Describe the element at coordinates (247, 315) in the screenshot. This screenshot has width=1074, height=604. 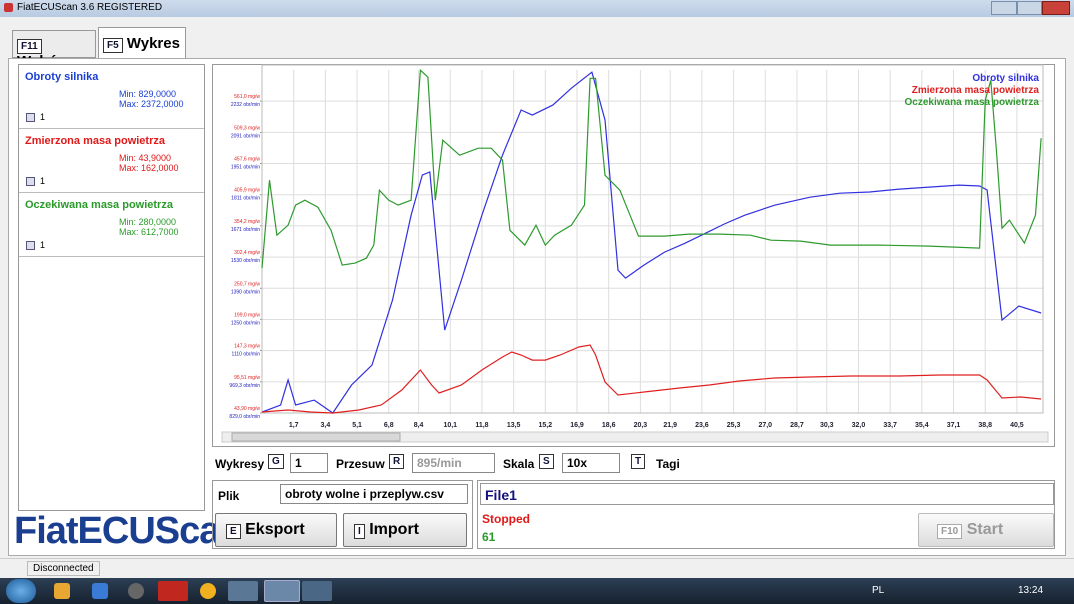
I see `y-tick-label: 199,0 mg/w` at that location.